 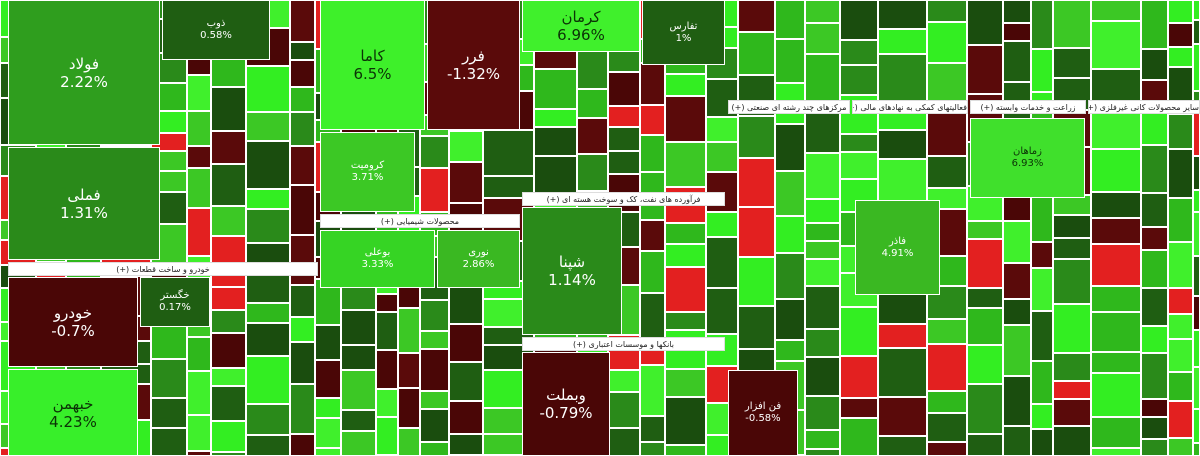 I want to click on tile: فرر -1.32%, so click(x=473, y=65).